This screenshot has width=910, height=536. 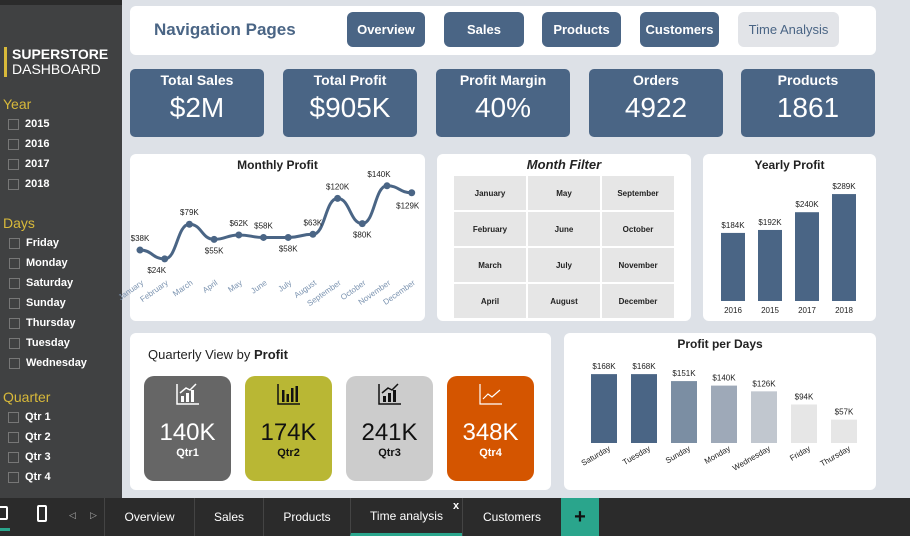 I want to click on page-tab: Customers, so click(x=511, y=517).